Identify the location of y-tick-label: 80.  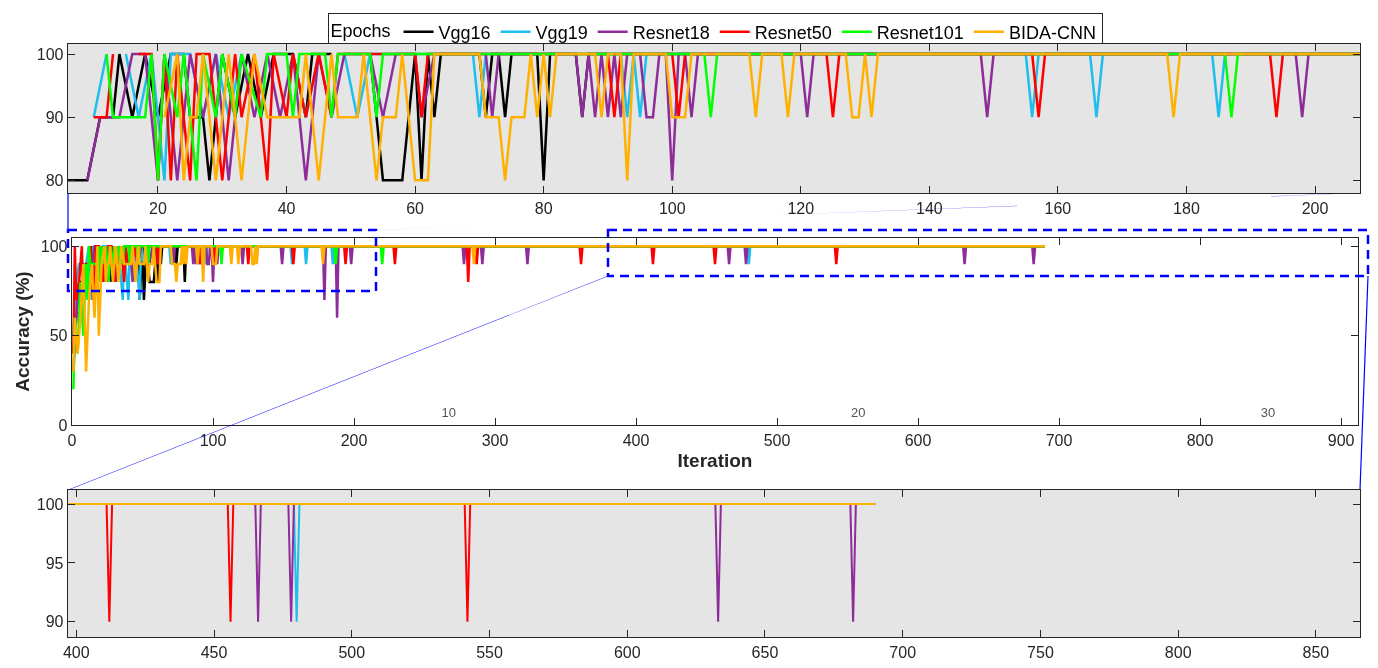
(54, 180).